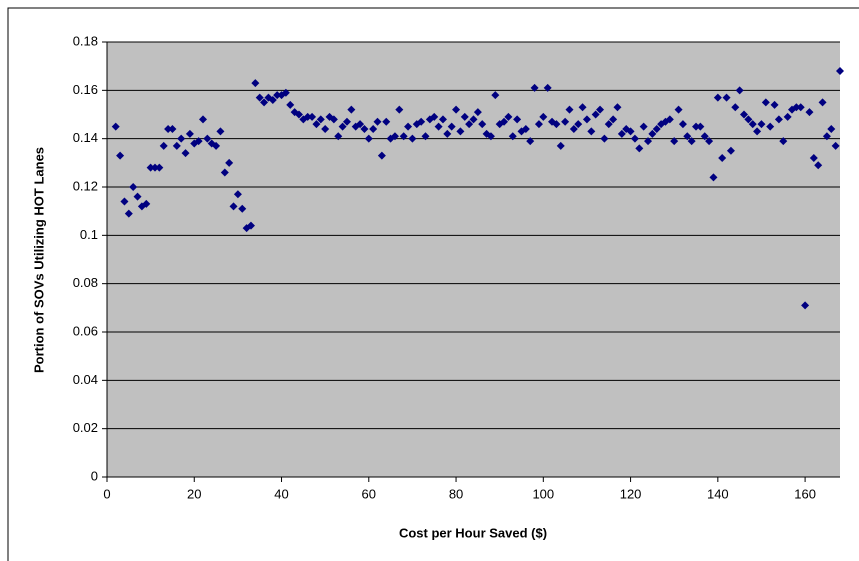  What do you see at coordinates (805, 493) in the screenshot?
I see `x-tick-label: 160` at bounding box center [805, 493].